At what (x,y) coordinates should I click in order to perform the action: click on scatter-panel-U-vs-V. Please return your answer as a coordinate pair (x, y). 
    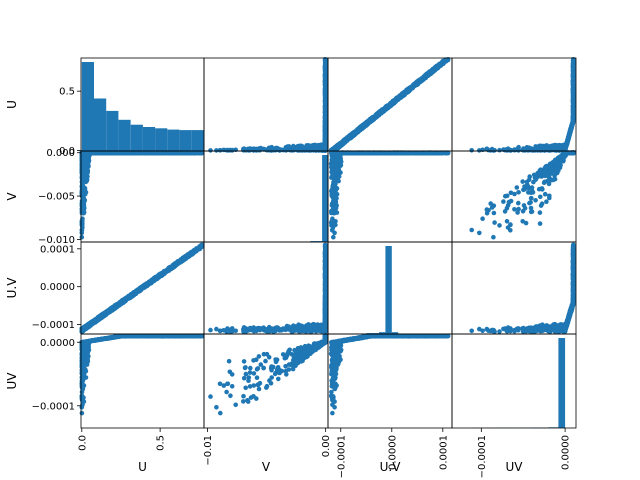
    Looking at the image, I should click on (268, 105).